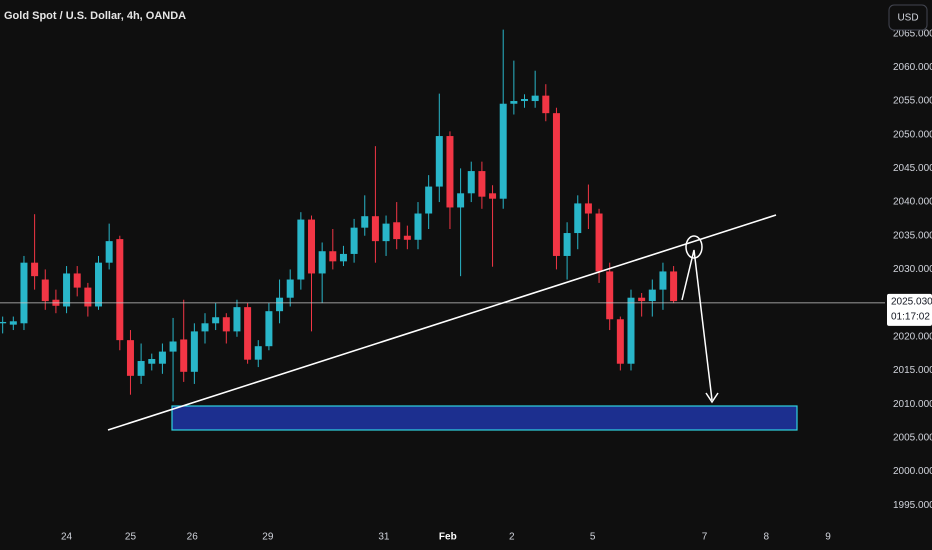 Image resolution: width=932 pixels, height=550 pixels. Describe the element at coordinates (131, 537) in the screenshot. I see `x-tick-label: 25` at that location.